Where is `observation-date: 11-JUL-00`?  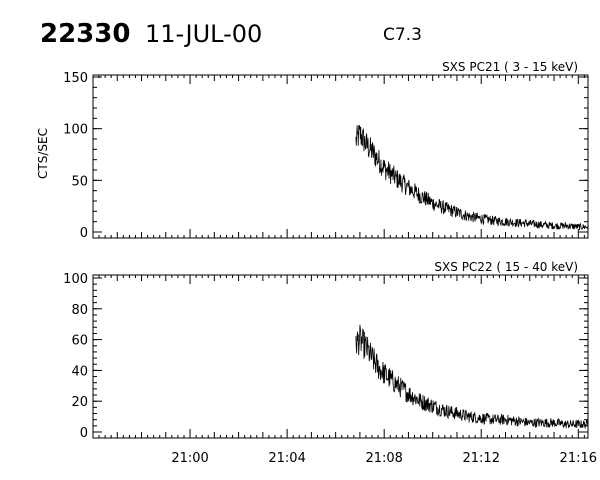
observation-date: 11-JUL-00 is located at coordinates (203, 34).